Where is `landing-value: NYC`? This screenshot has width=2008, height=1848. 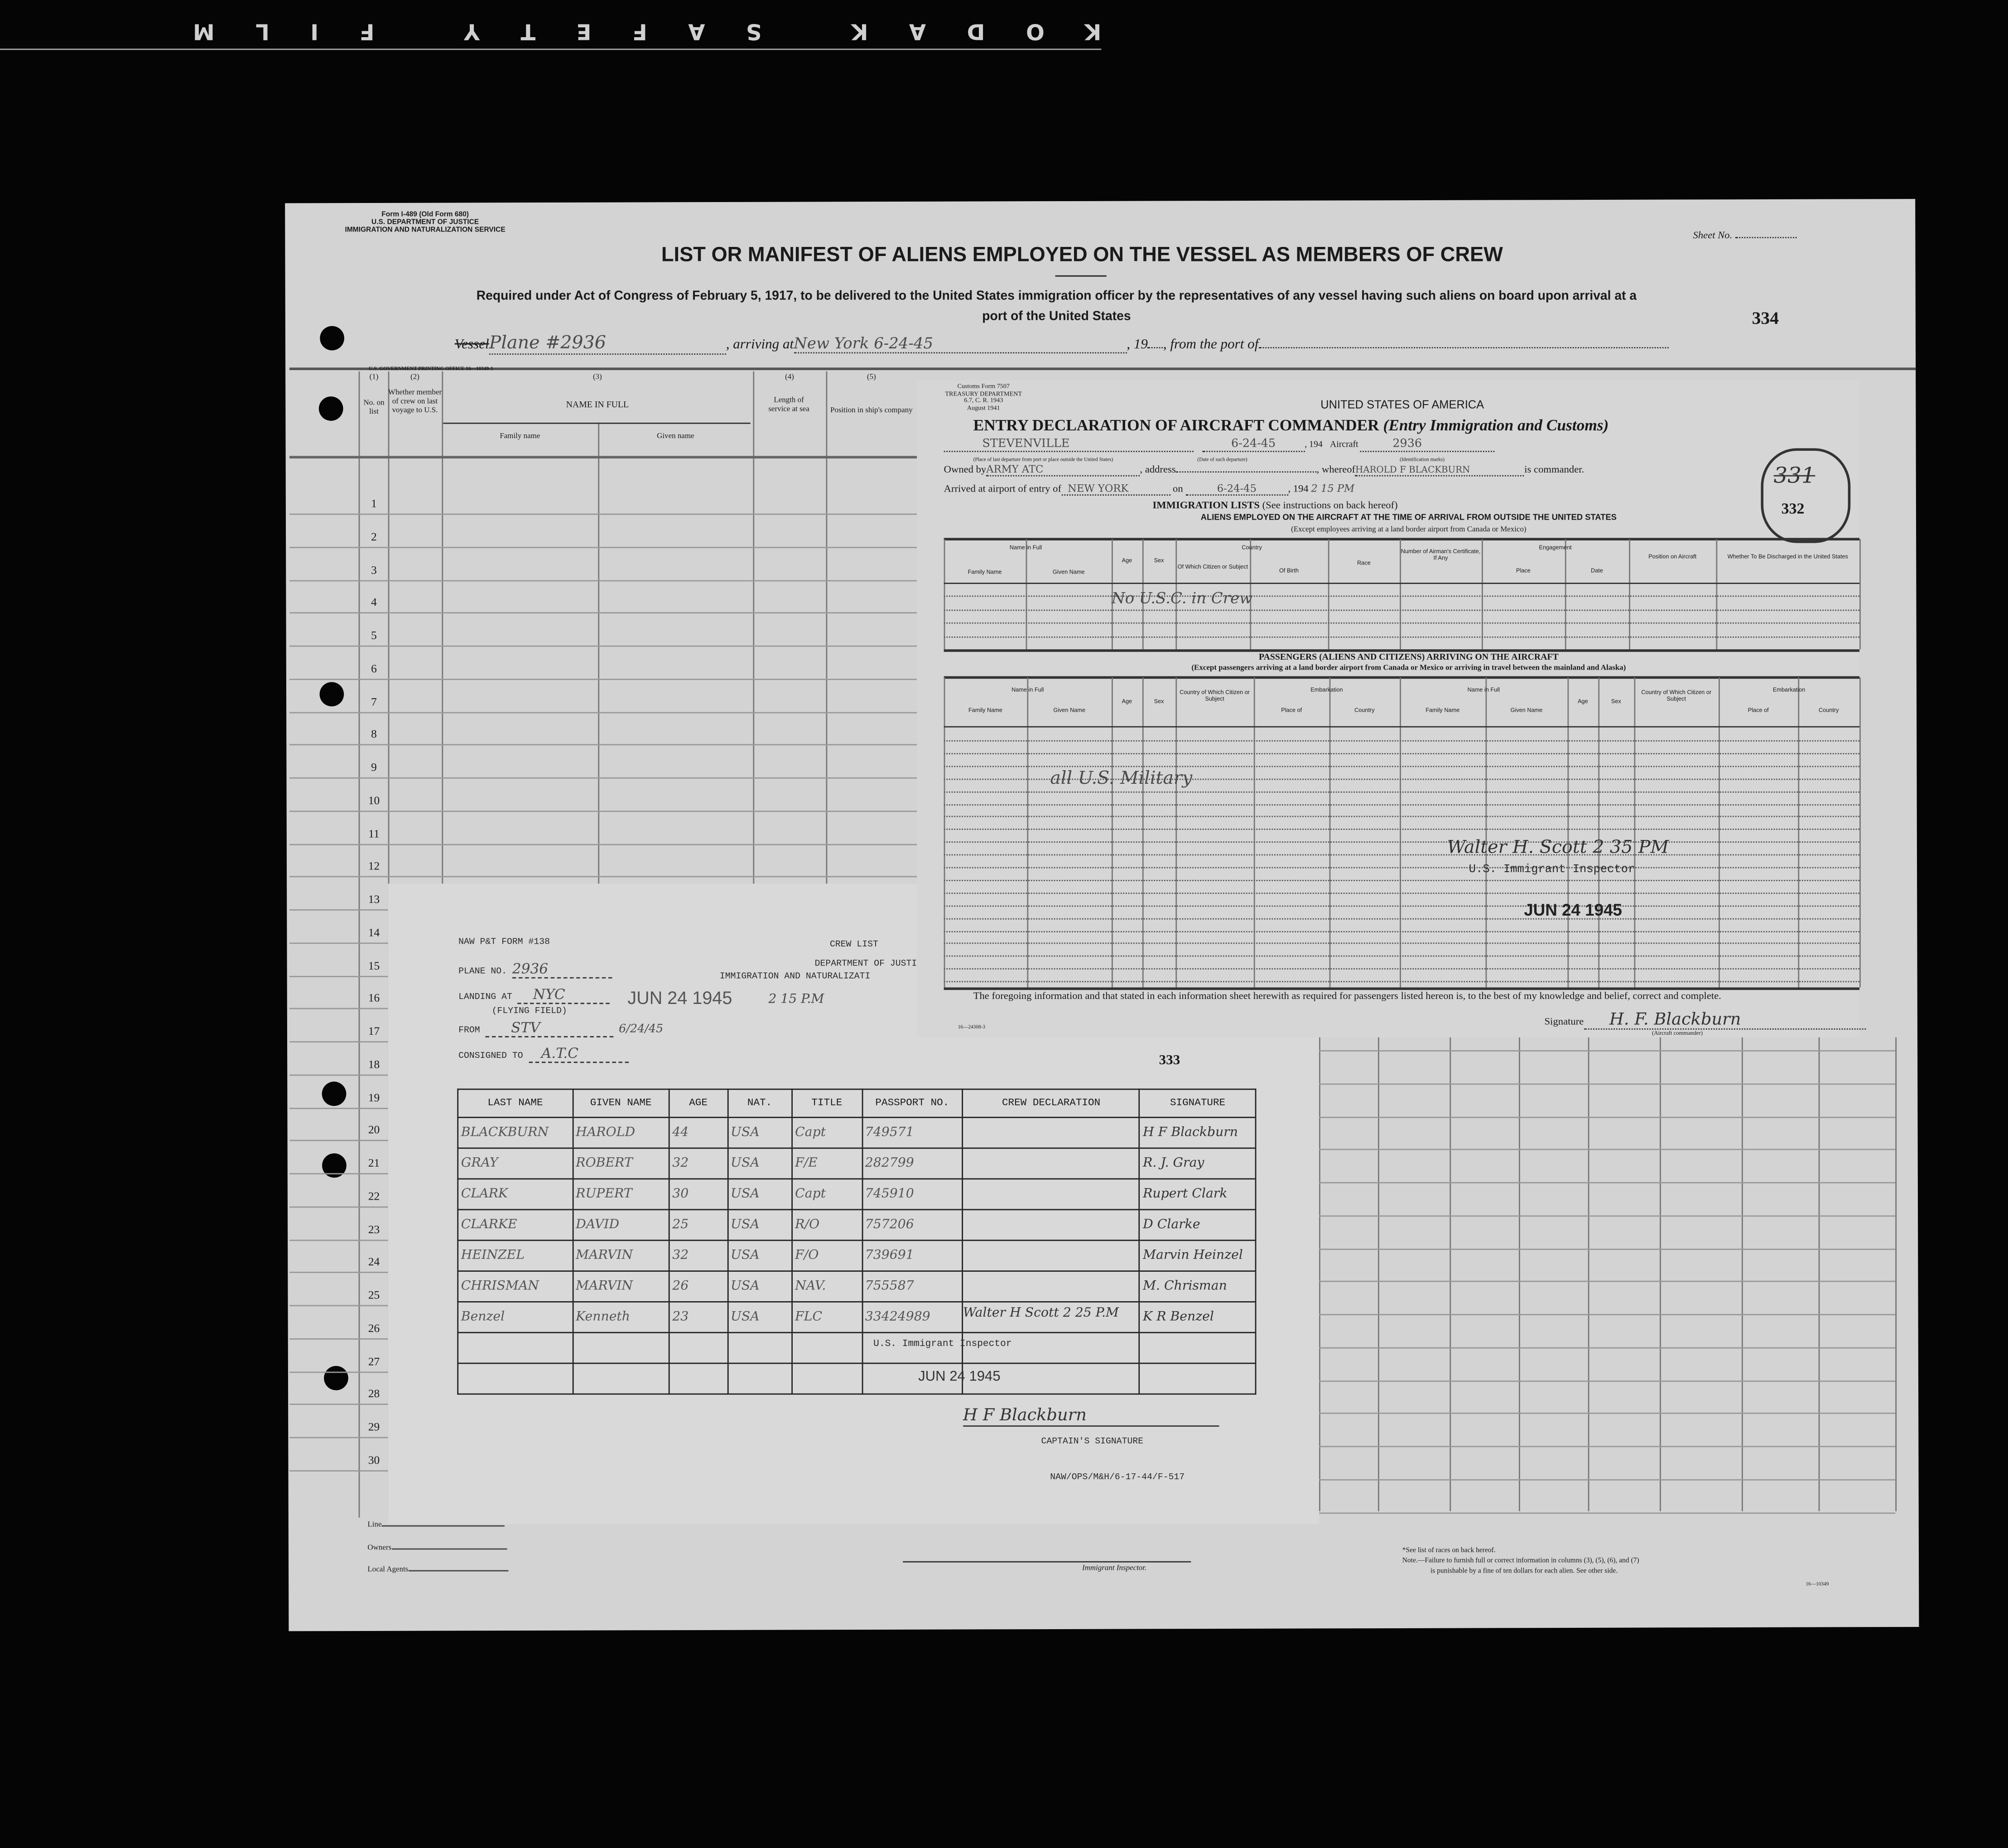
landing-value: NYC is located at coordinates (564, 995).